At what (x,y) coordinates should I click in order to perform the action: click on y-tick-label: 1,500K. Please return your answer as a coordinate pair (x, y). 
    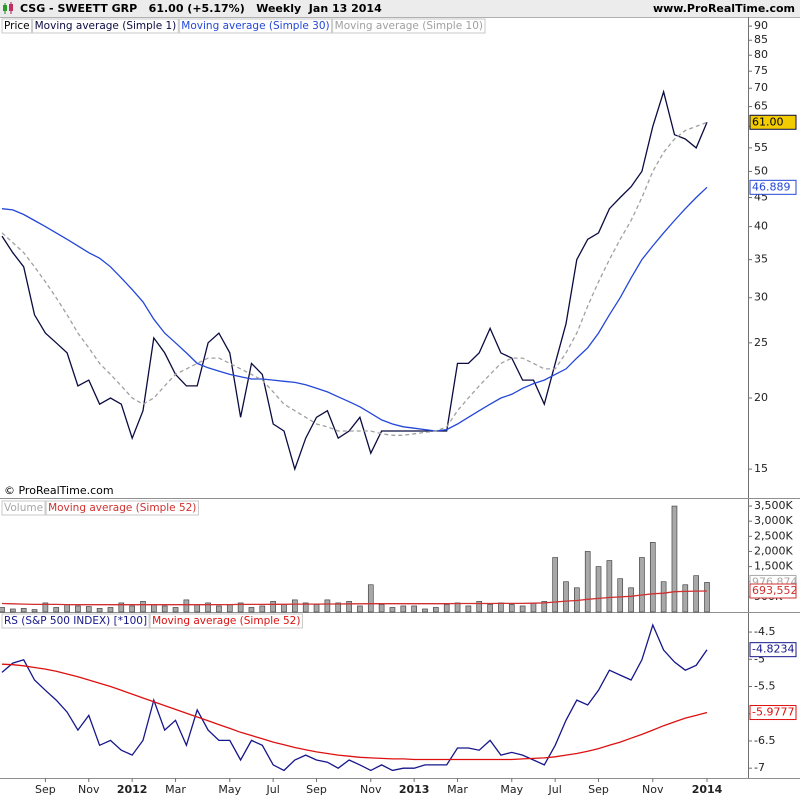
    Looking at the image, I should click on (773, 566).